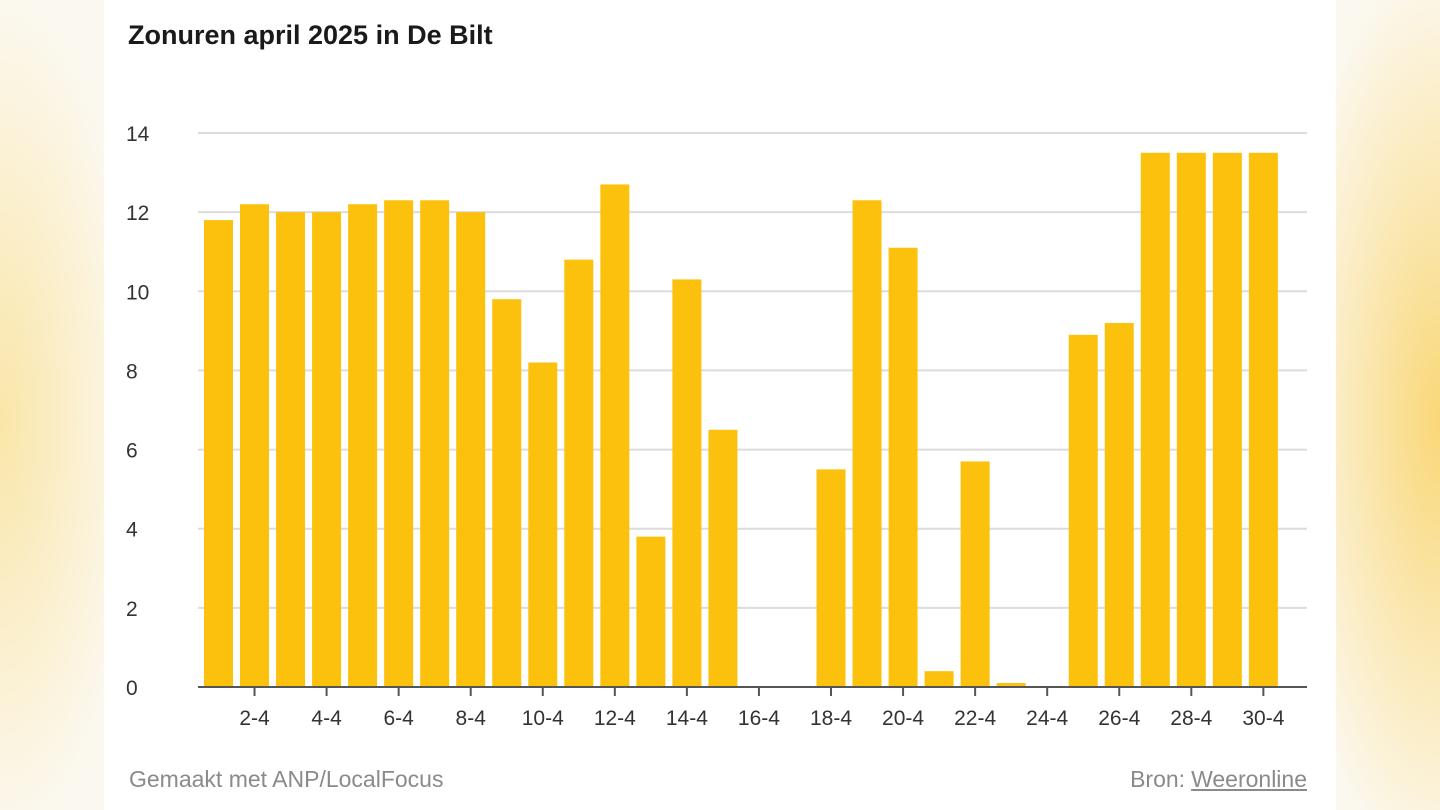 The image size is (1440, 810). What do you see at coordinates (759, 718) in the screenshot?
I see `x-tick-label: 16-4` at bounding box center [759, 718].